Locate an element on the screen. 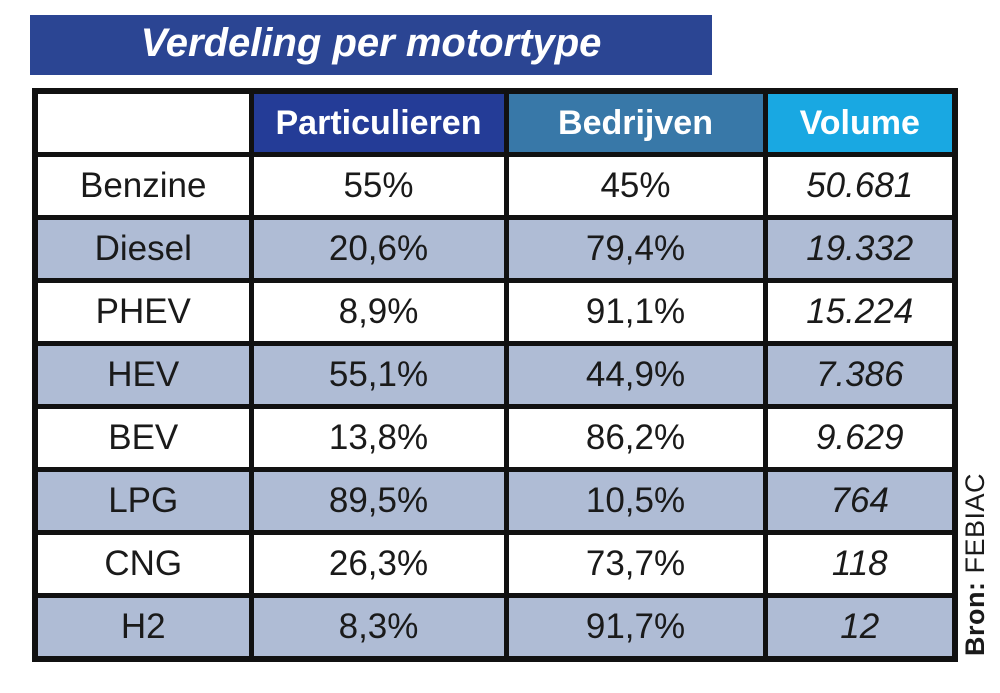 The width and height of the screenshot is (1000, 693). row-label: LPG is located at coordinates (143, 501).